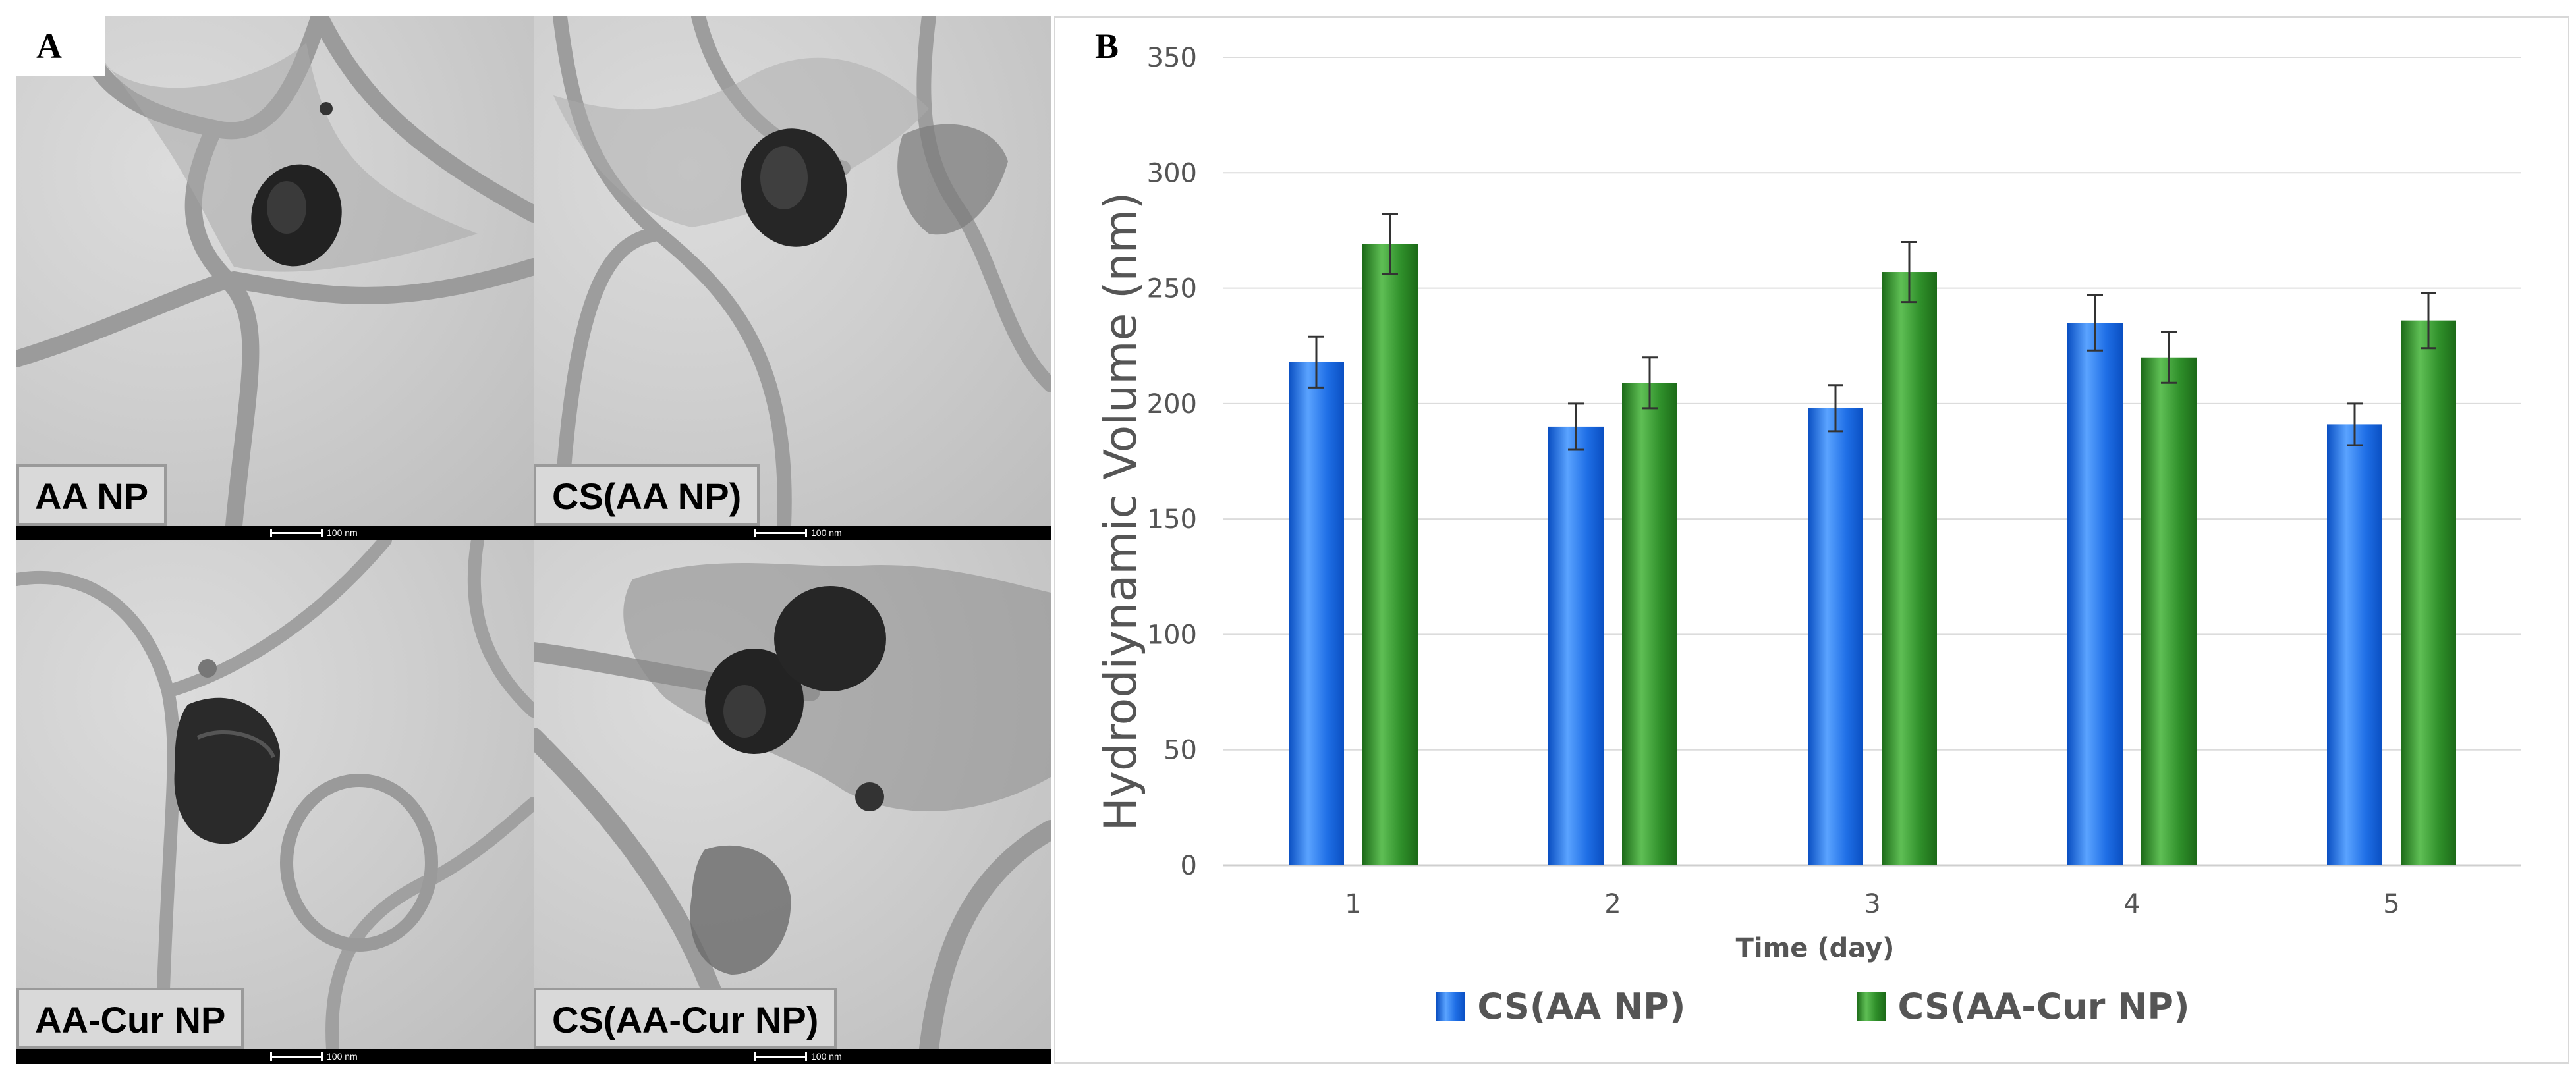 The height and width of the screenshot is (1078, 2576). Describe the element at coordinates (533, 533) in the screenshot. I see `scale-bar-strip-top: 100 nm 100 nm` at that location.